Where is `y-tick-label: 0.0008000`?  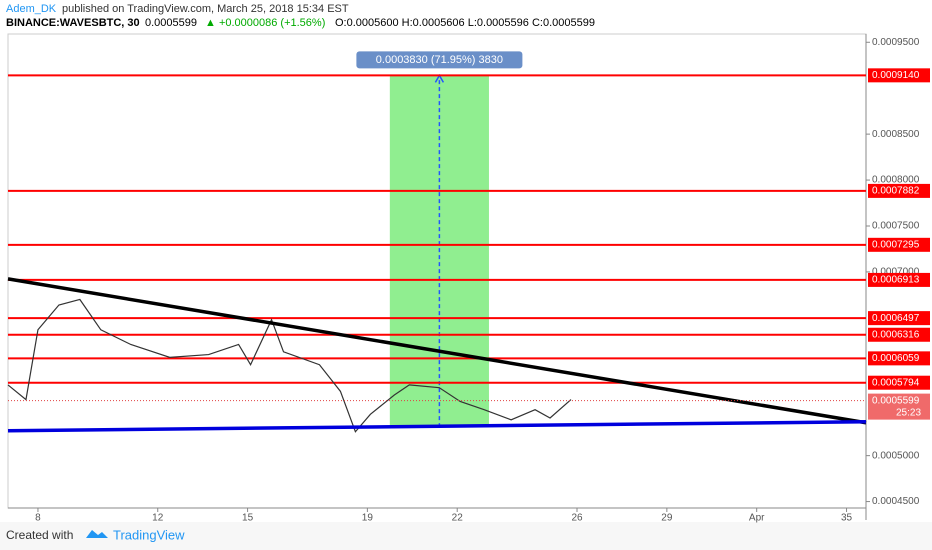
y-tick-label: 0.0008000 is located at coordinates (896, 180).